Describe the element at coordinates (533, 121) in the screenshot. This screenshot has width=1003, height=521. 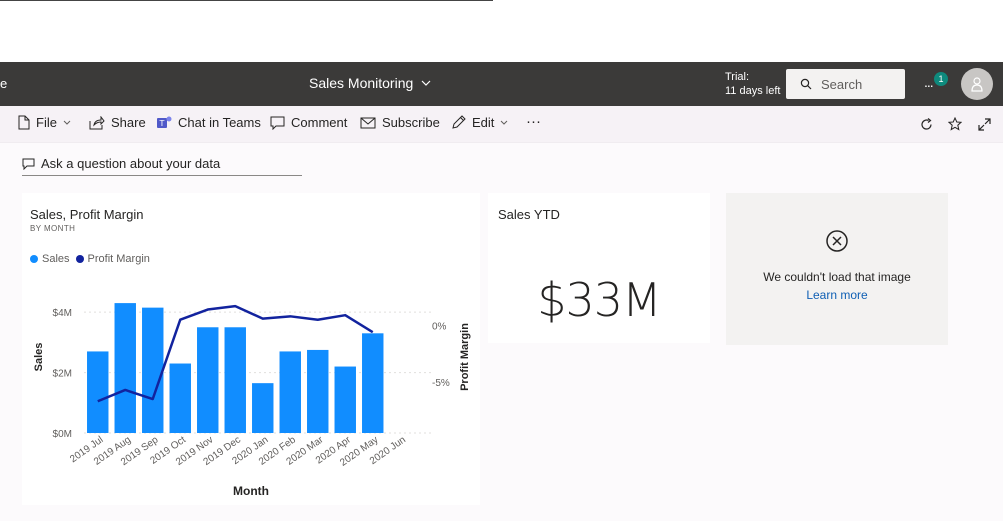
I see `more-commands-button: ···` at that location.